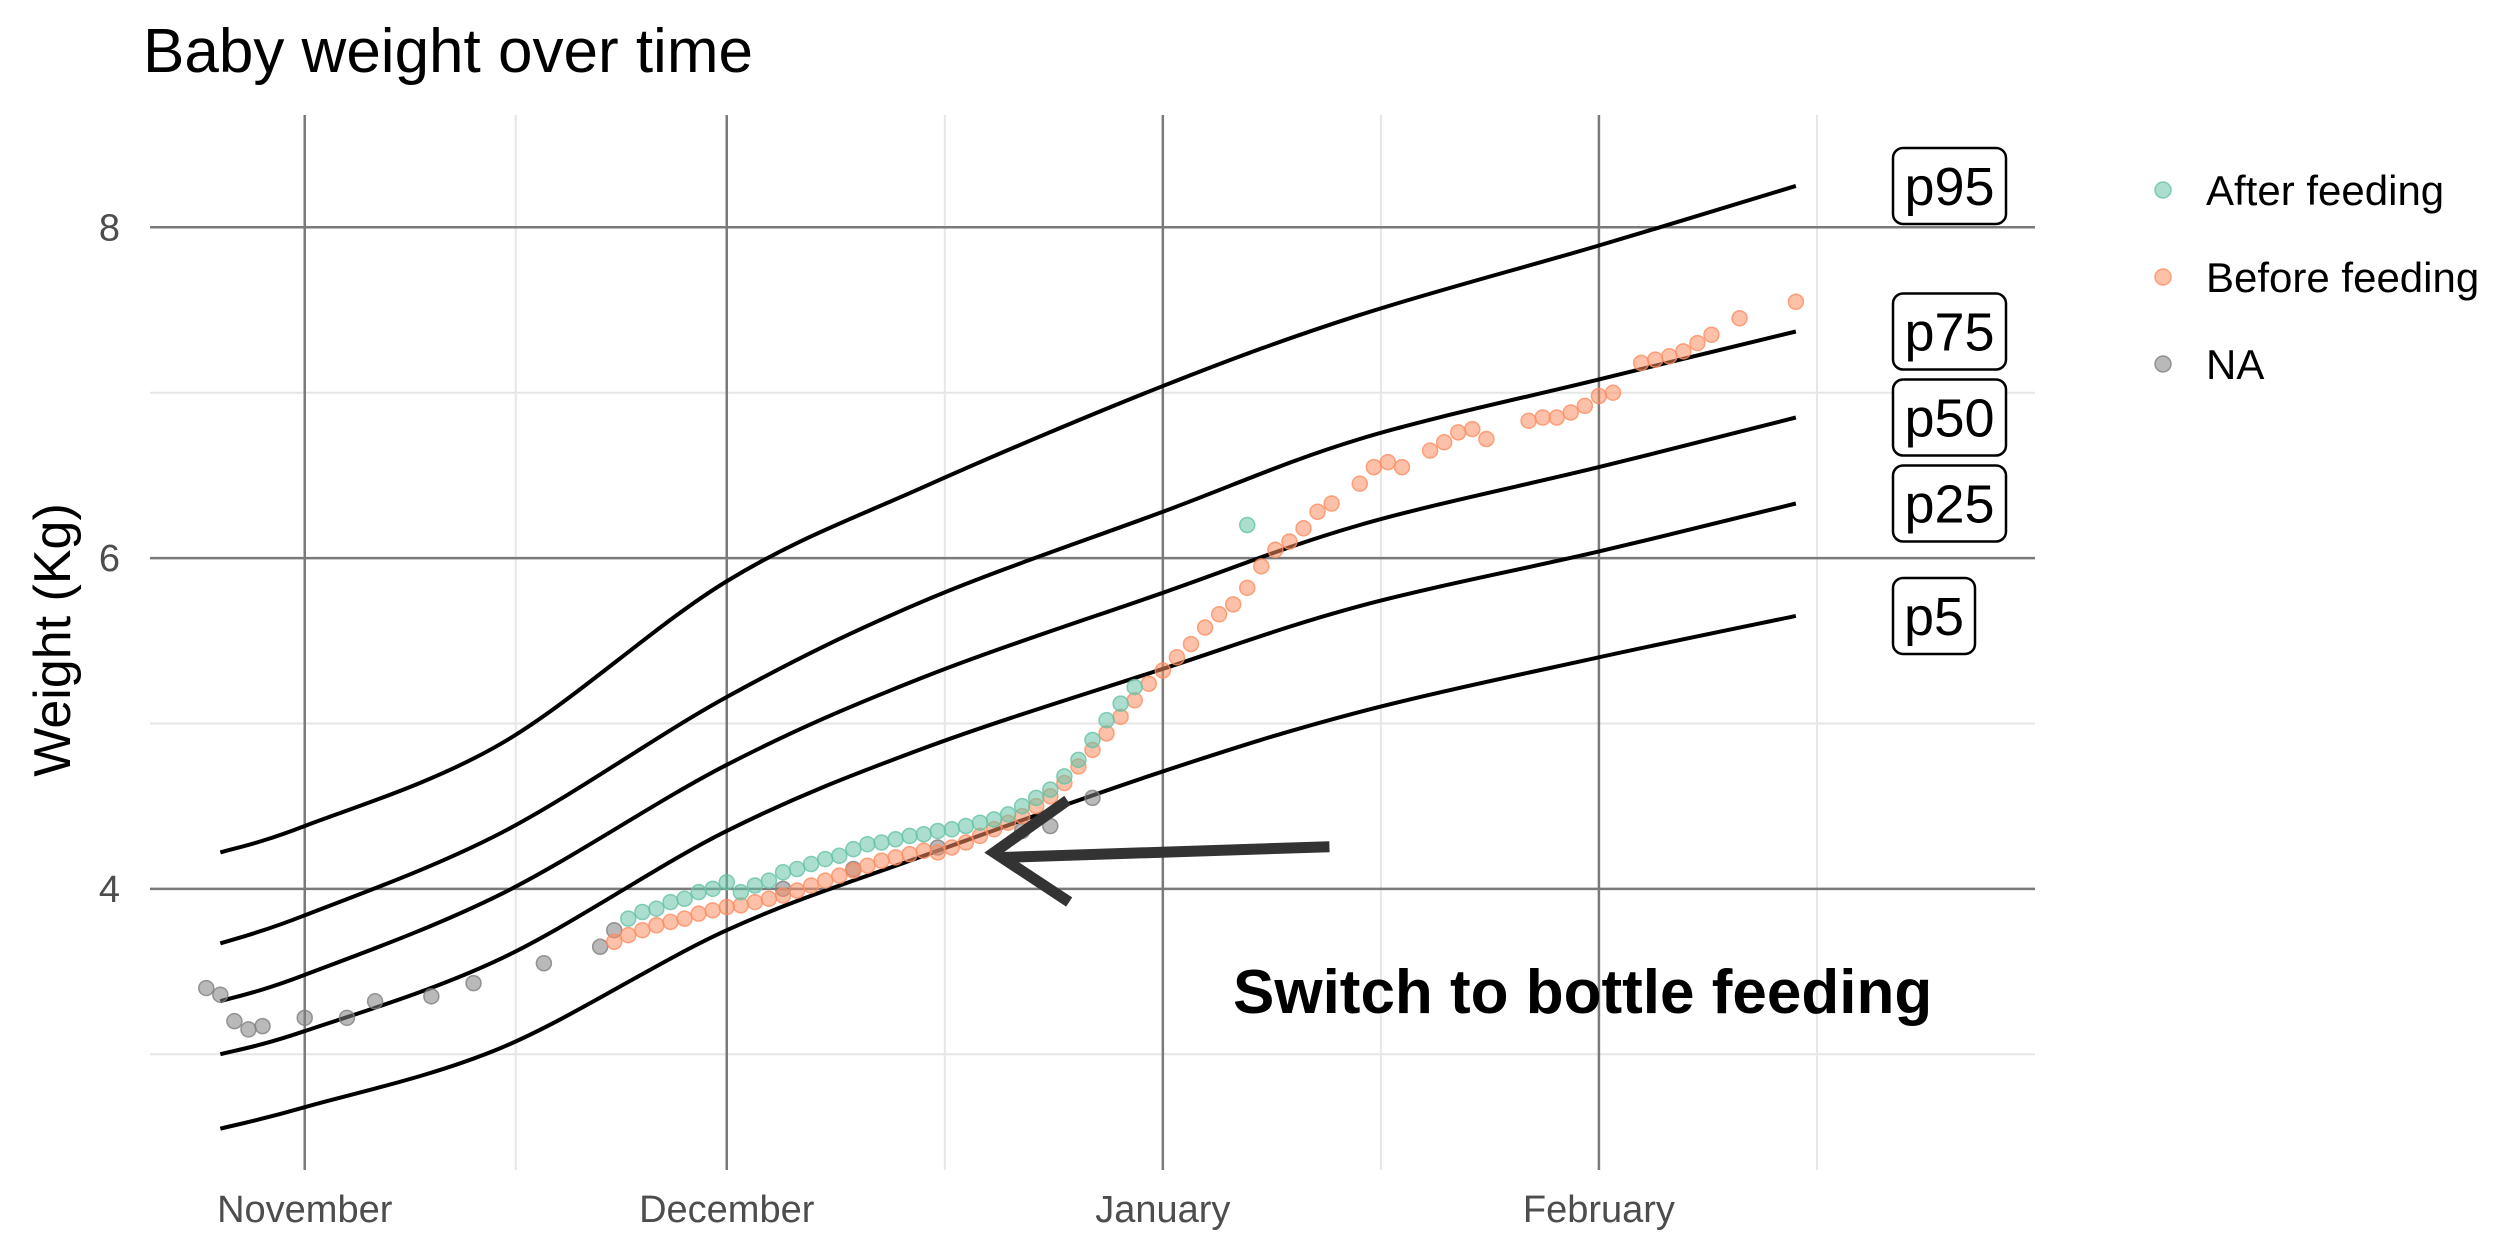  I want to click on y-tick-label: 6, so click(109, 559).